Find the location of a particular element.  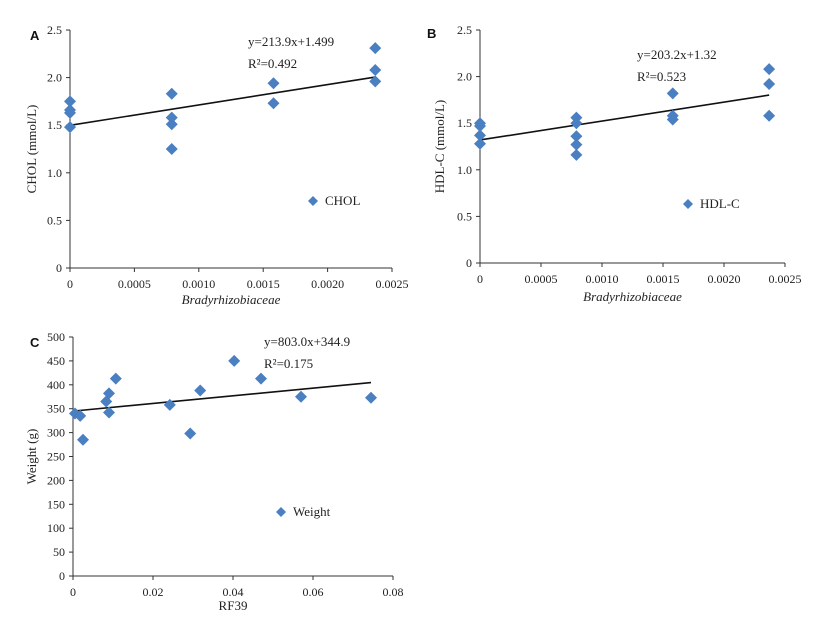

y-tick-label: 100 is located at coordinates (56, 528).